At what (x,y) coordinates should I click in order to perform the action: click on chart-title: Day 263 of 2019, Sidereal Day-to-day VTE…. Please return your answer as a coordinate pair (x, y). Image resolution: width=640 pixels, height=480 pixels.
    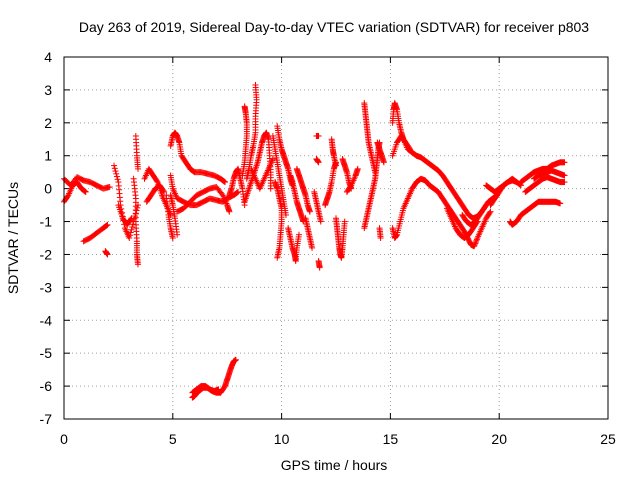
    Looking at the image, I should click on (334, 27).